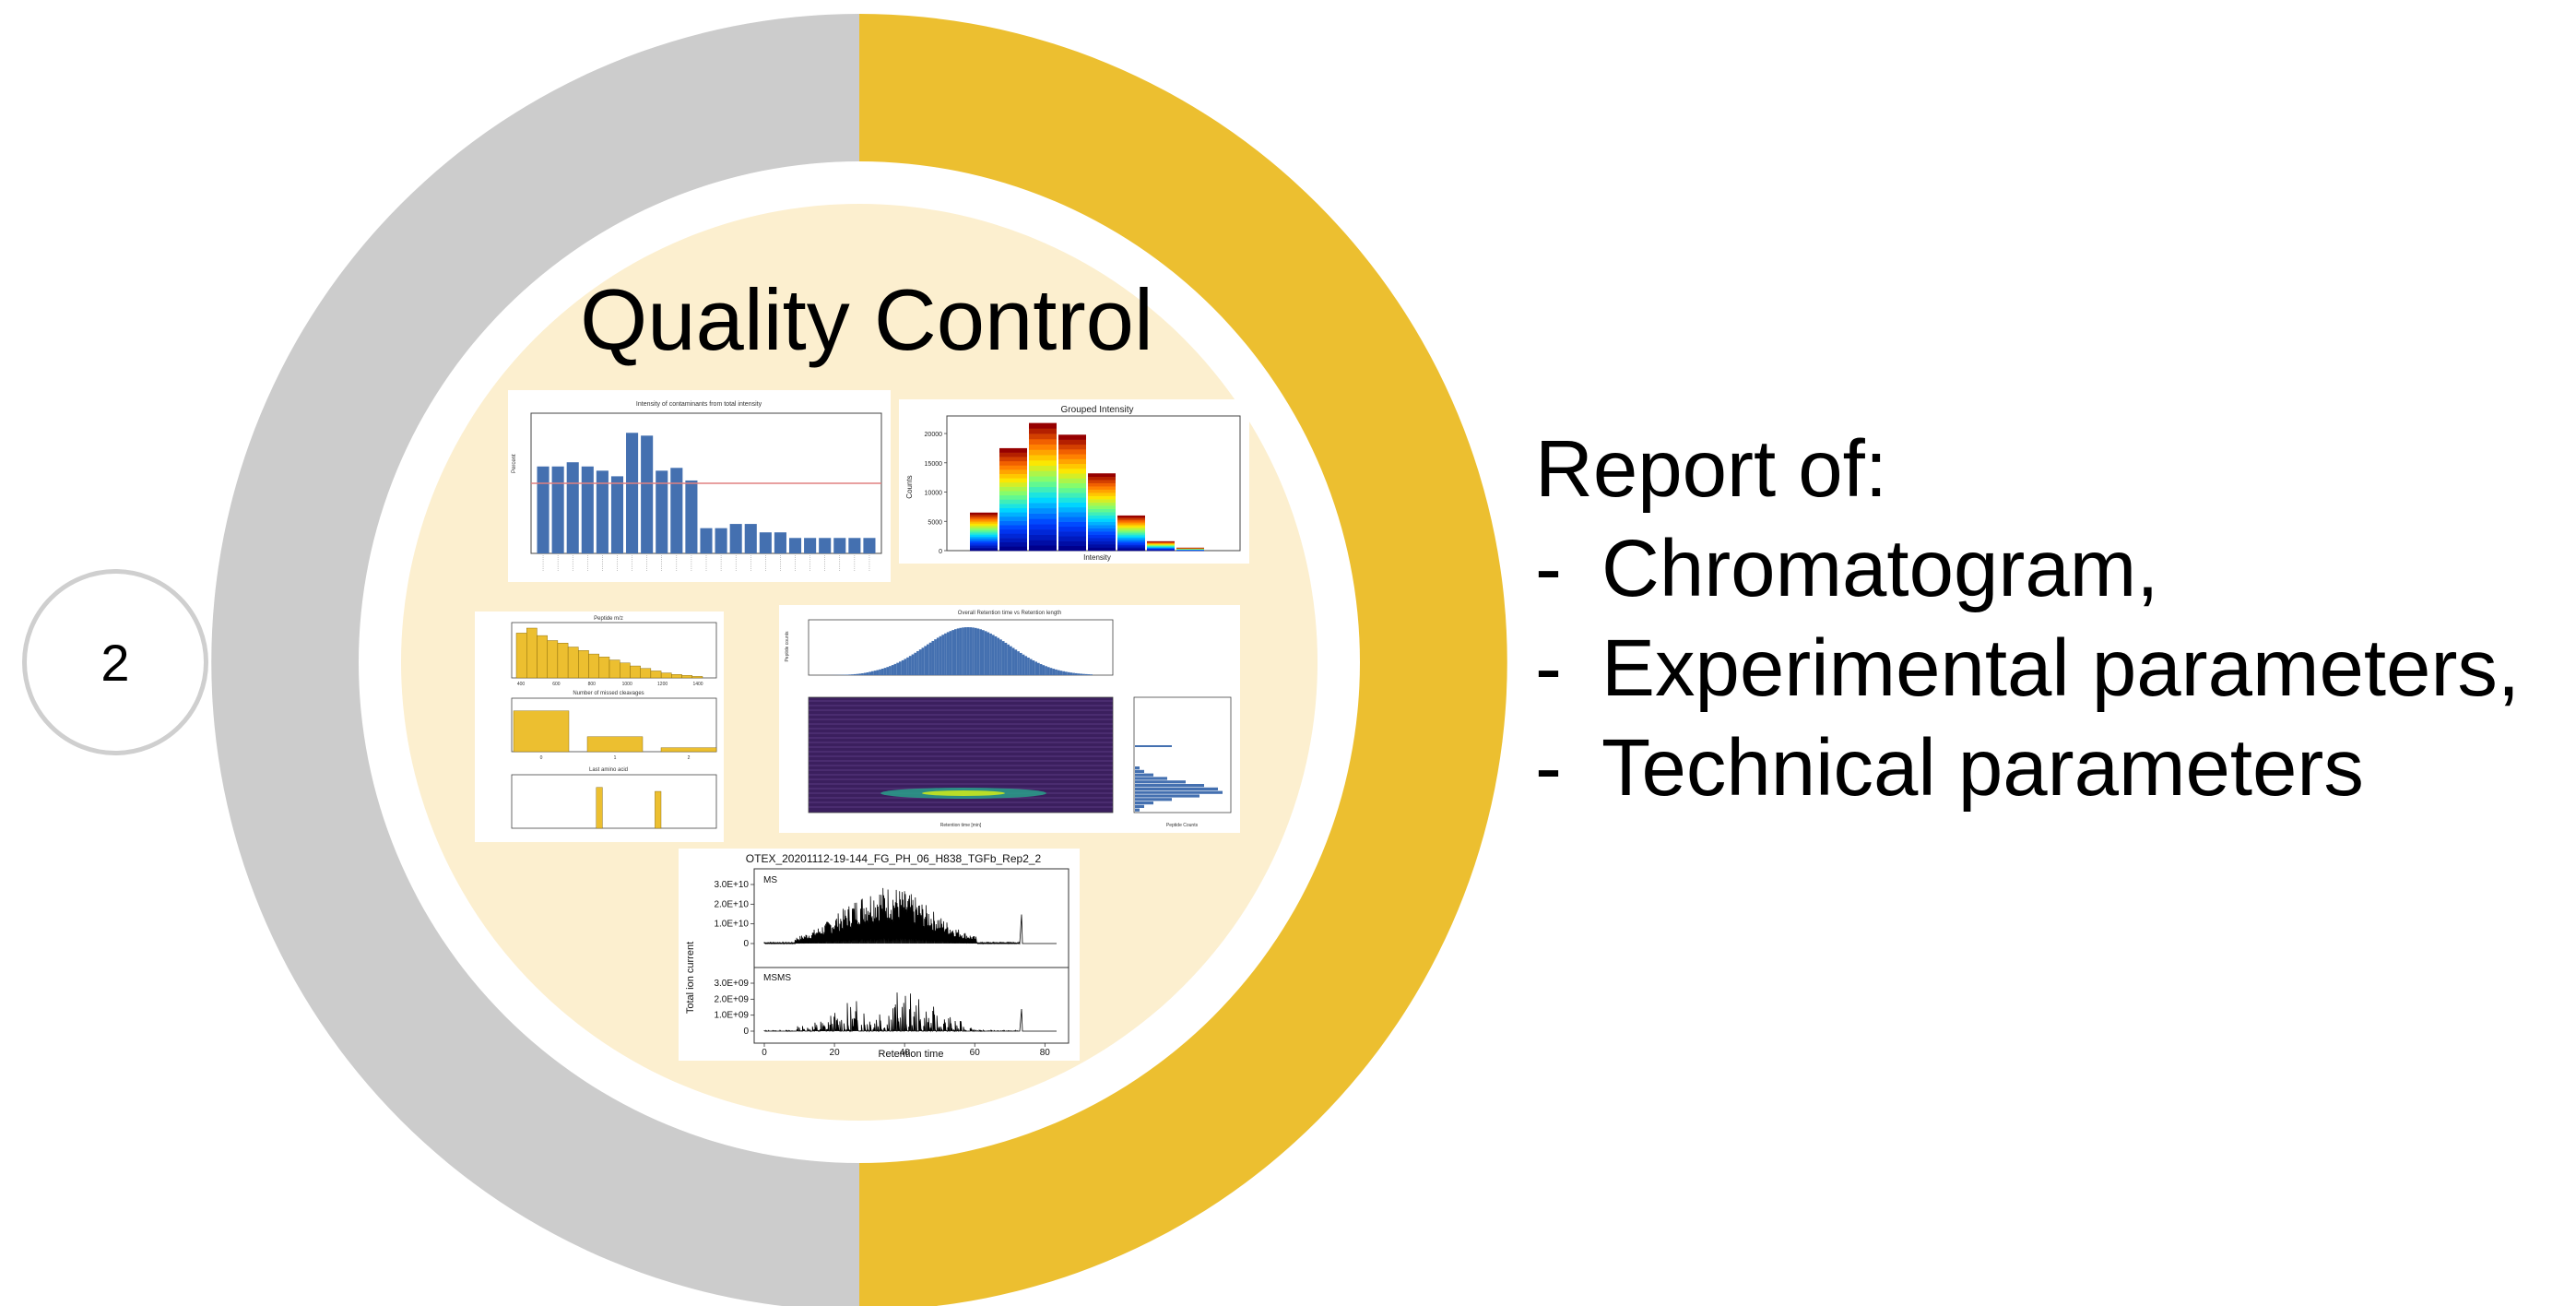 The height and width of the screenshot is (1306, 2576). Describe the element at coordinates (608, 619) in the screenshot. I see `peptide-size-title: Peptide m/z` at that location.